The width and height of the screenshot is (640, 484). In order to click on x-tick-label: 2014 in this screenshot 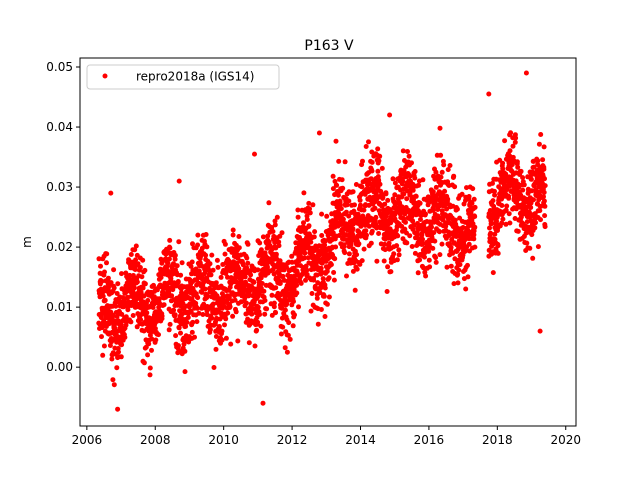, I will do `click(360, 440)`.